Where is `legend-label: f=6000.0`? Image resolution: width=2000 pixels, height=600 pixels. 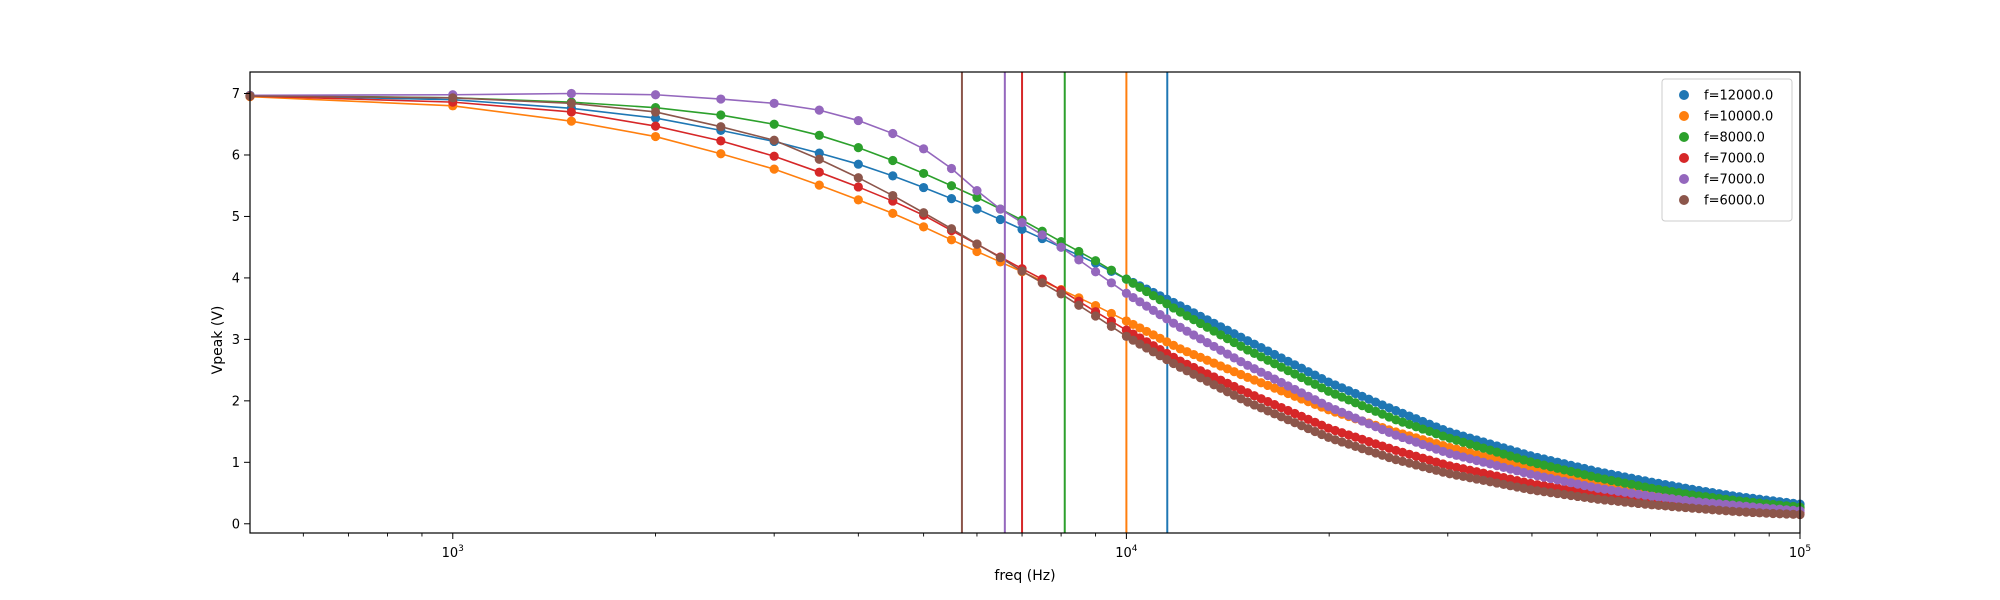 legend-label: f=6000.0 is located at coordinates (1734, 201).